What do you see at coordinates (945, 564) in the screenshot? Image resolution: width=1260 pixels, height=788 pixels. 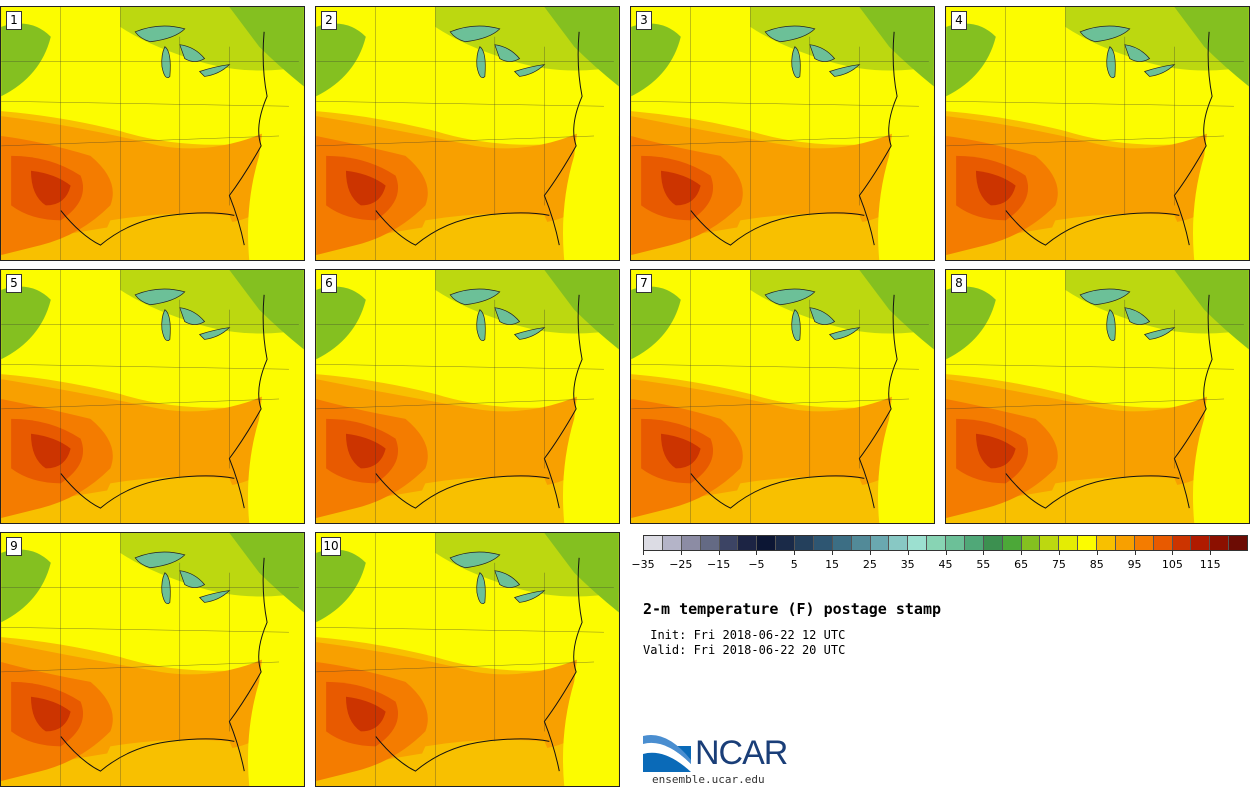 I see `colorbar-tick-label: 45` at bounding box center [945, 564].